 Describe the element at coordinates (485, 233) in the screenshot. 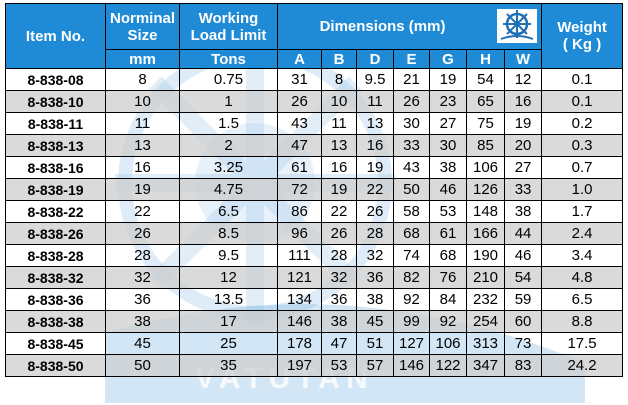

I see `dim-h-cell: 166` at that location.